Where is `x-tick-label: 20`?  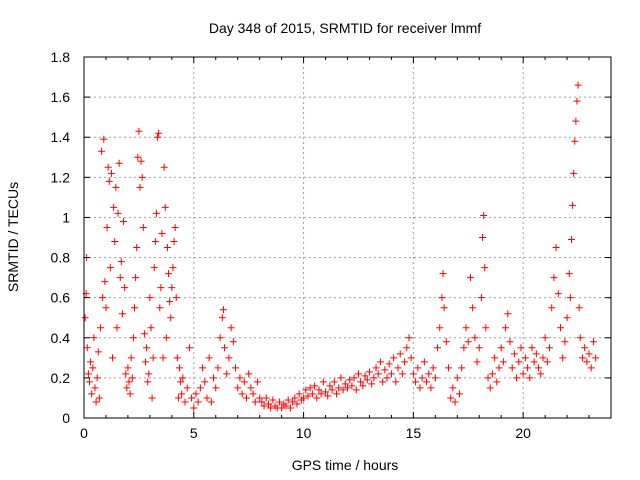
x-tick-label: 20 is located at coordinates (523, 433).